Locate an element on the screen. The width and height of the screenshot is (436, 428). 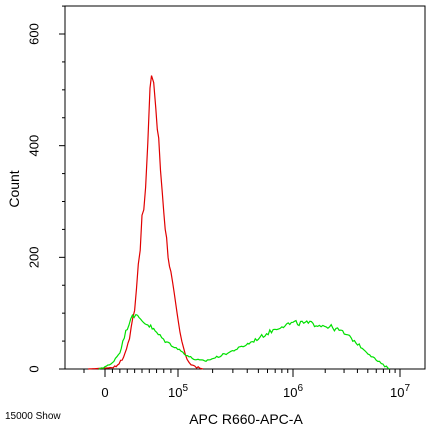
y-tick-label: 400 is located at coordinates (34, 146).